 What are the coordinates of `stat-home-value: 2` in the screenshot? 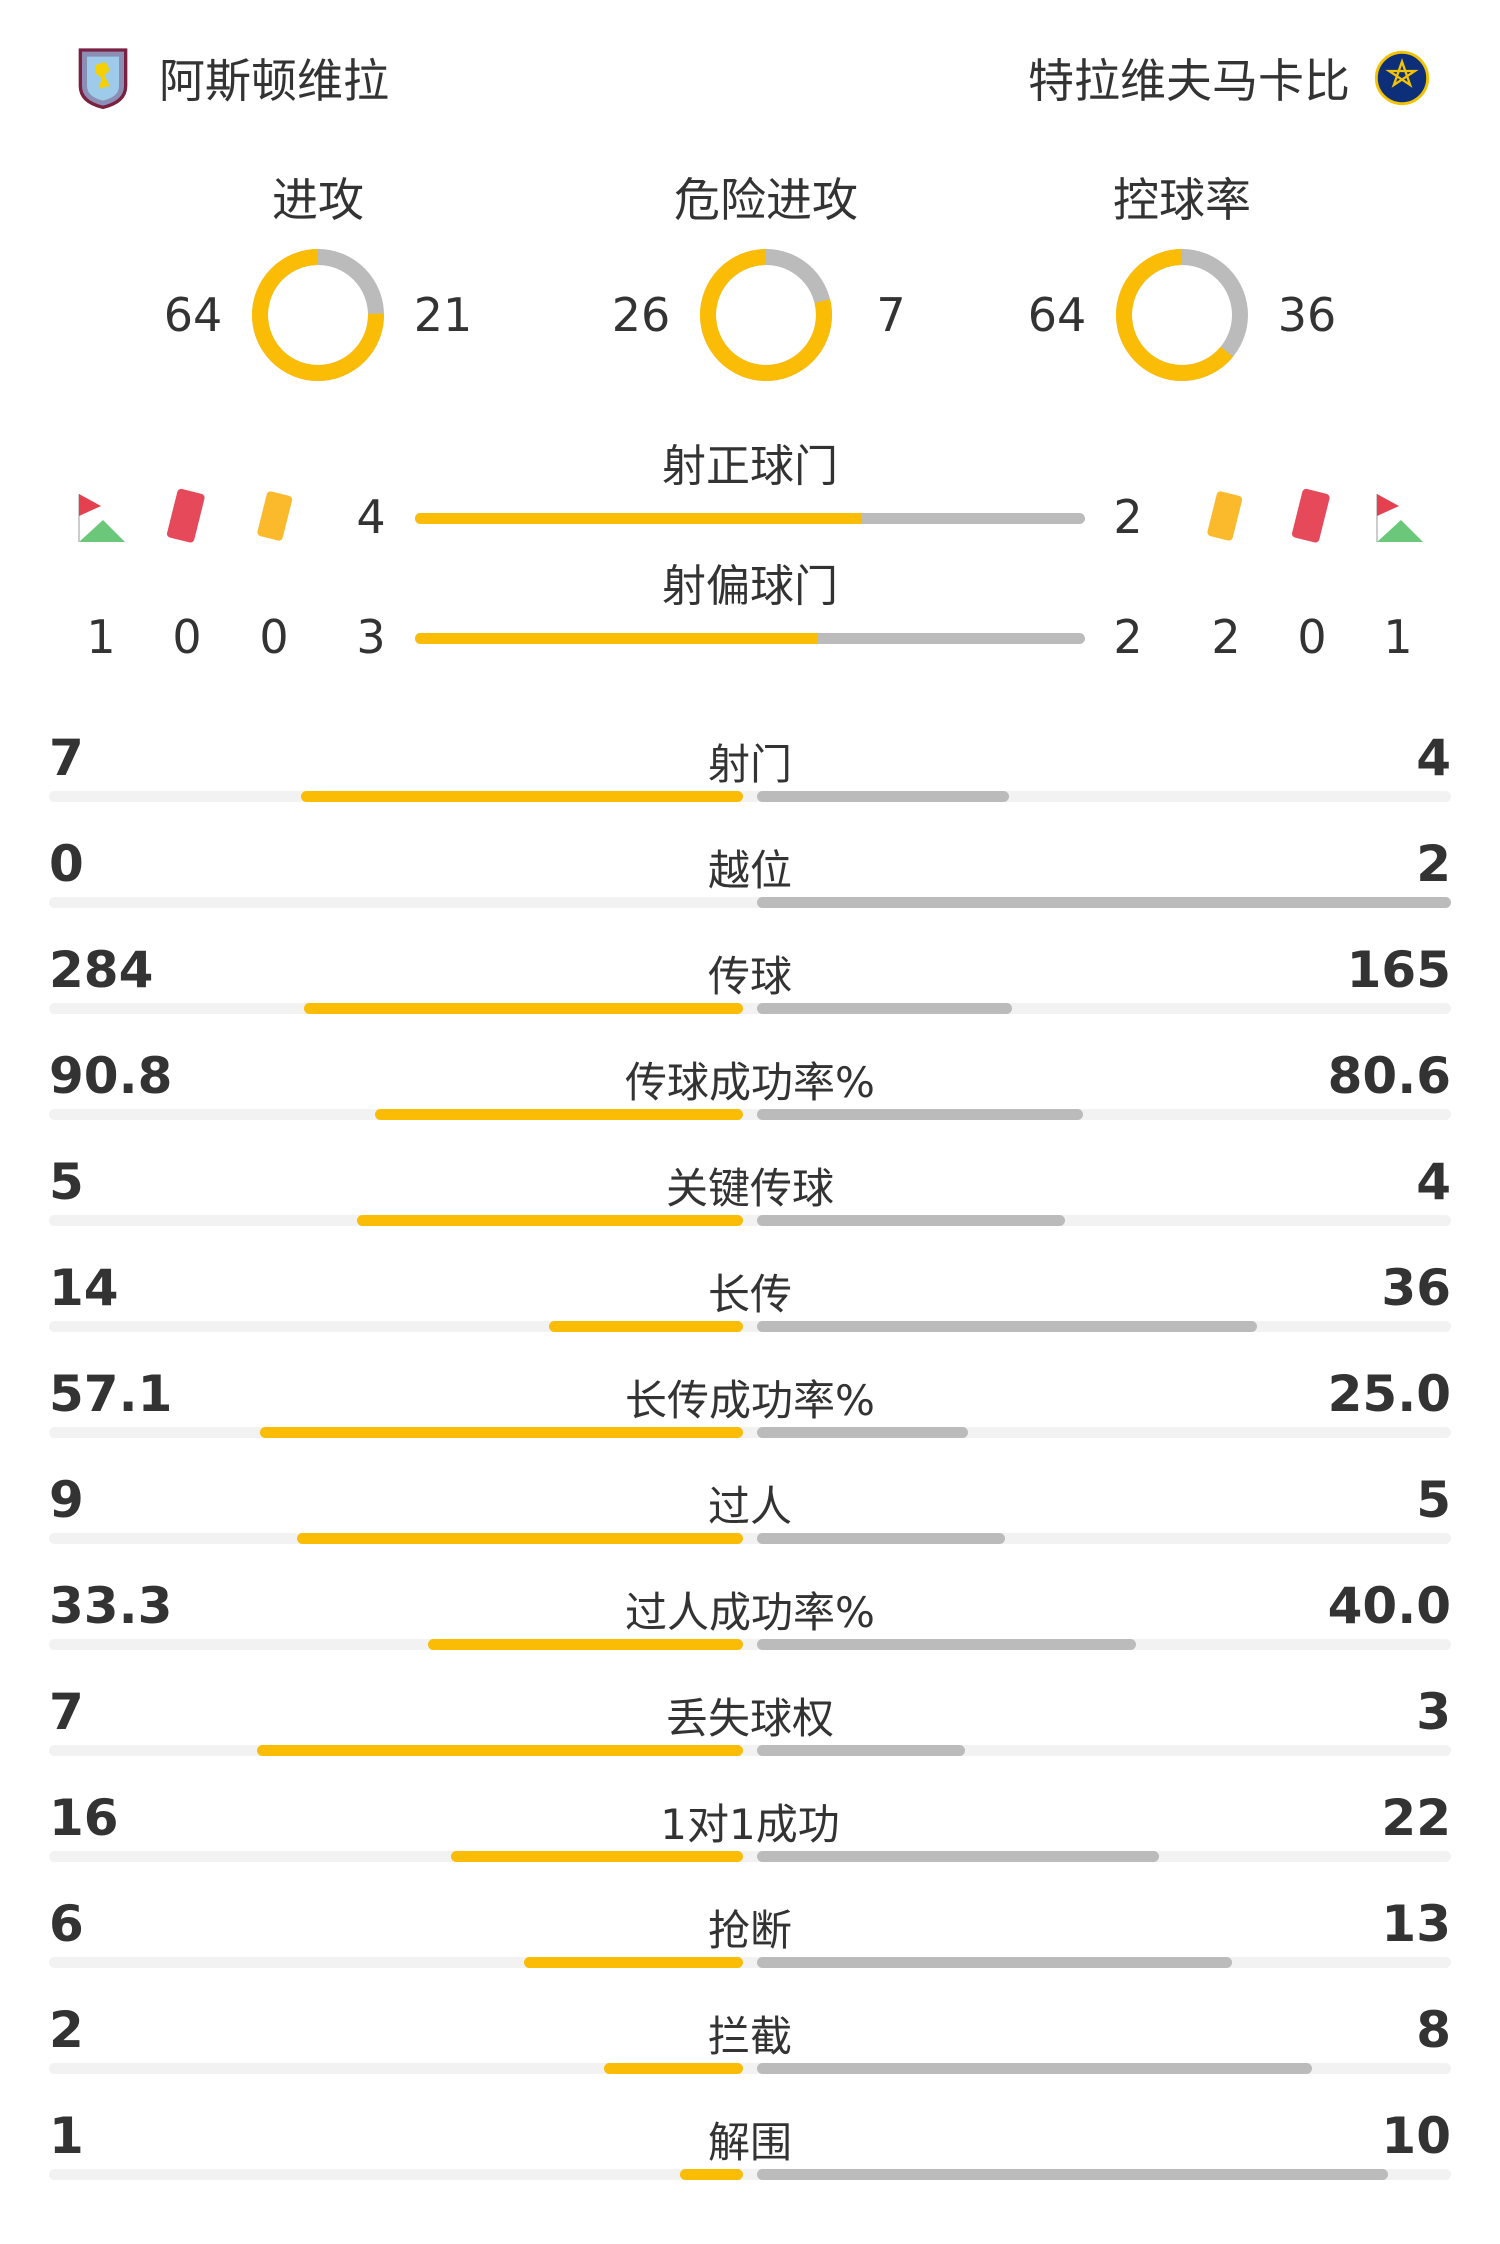 It's located at (66, 2030).